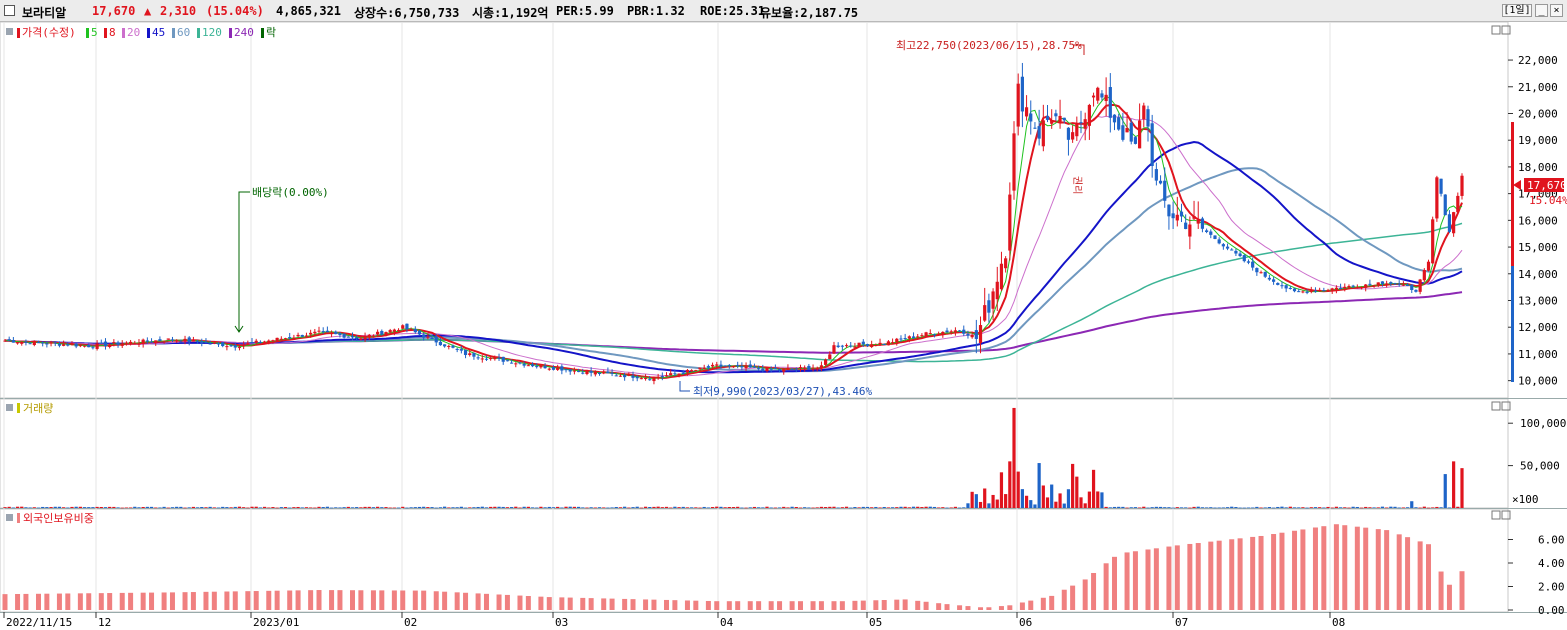 This screenshot has width=1567, height=630. I want to click on x-tick-label: 2022/11/15, so click(39, 622).